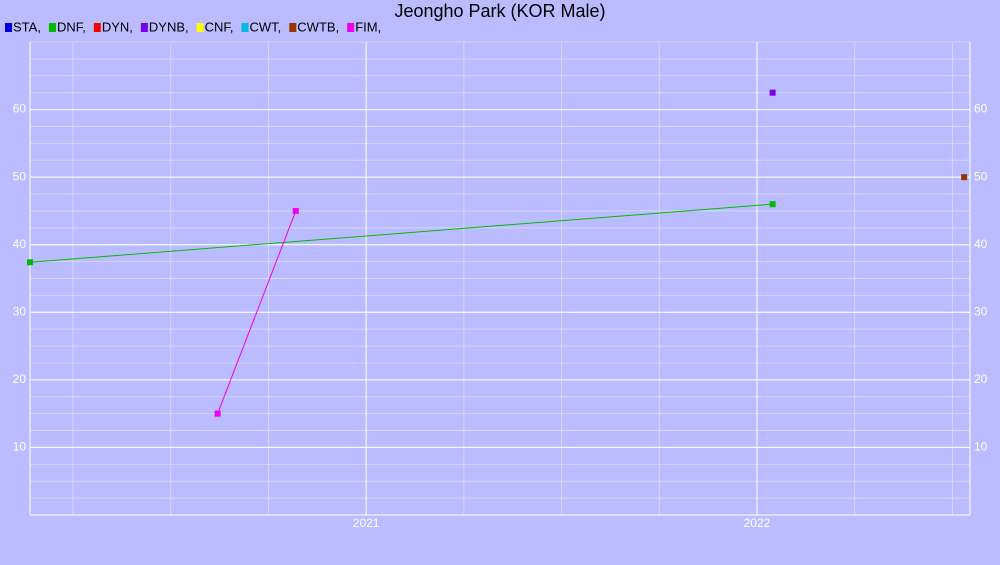 Image resolution: width=1000 pixels, height=565 pixels. I want to click on legend-label: CWTB,, so click(318, 26).